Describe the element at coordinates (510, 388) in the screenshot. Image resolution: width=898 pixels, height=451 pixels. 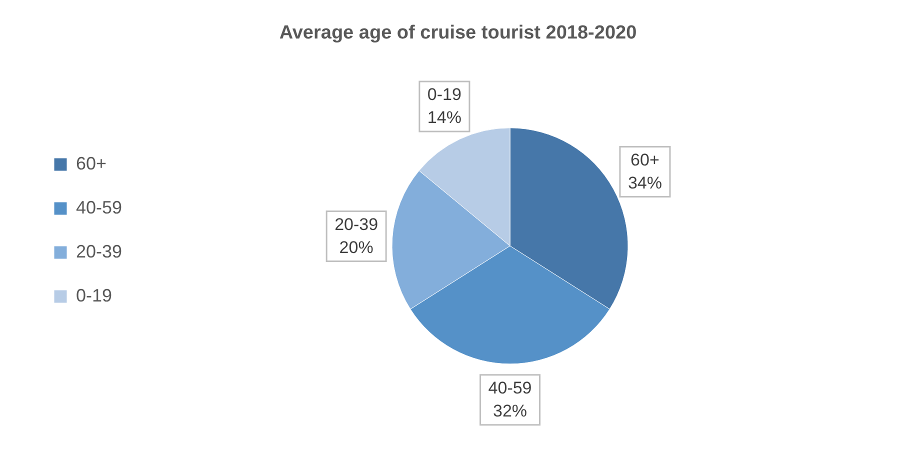
I see `slice-label: 40-59` at that location.